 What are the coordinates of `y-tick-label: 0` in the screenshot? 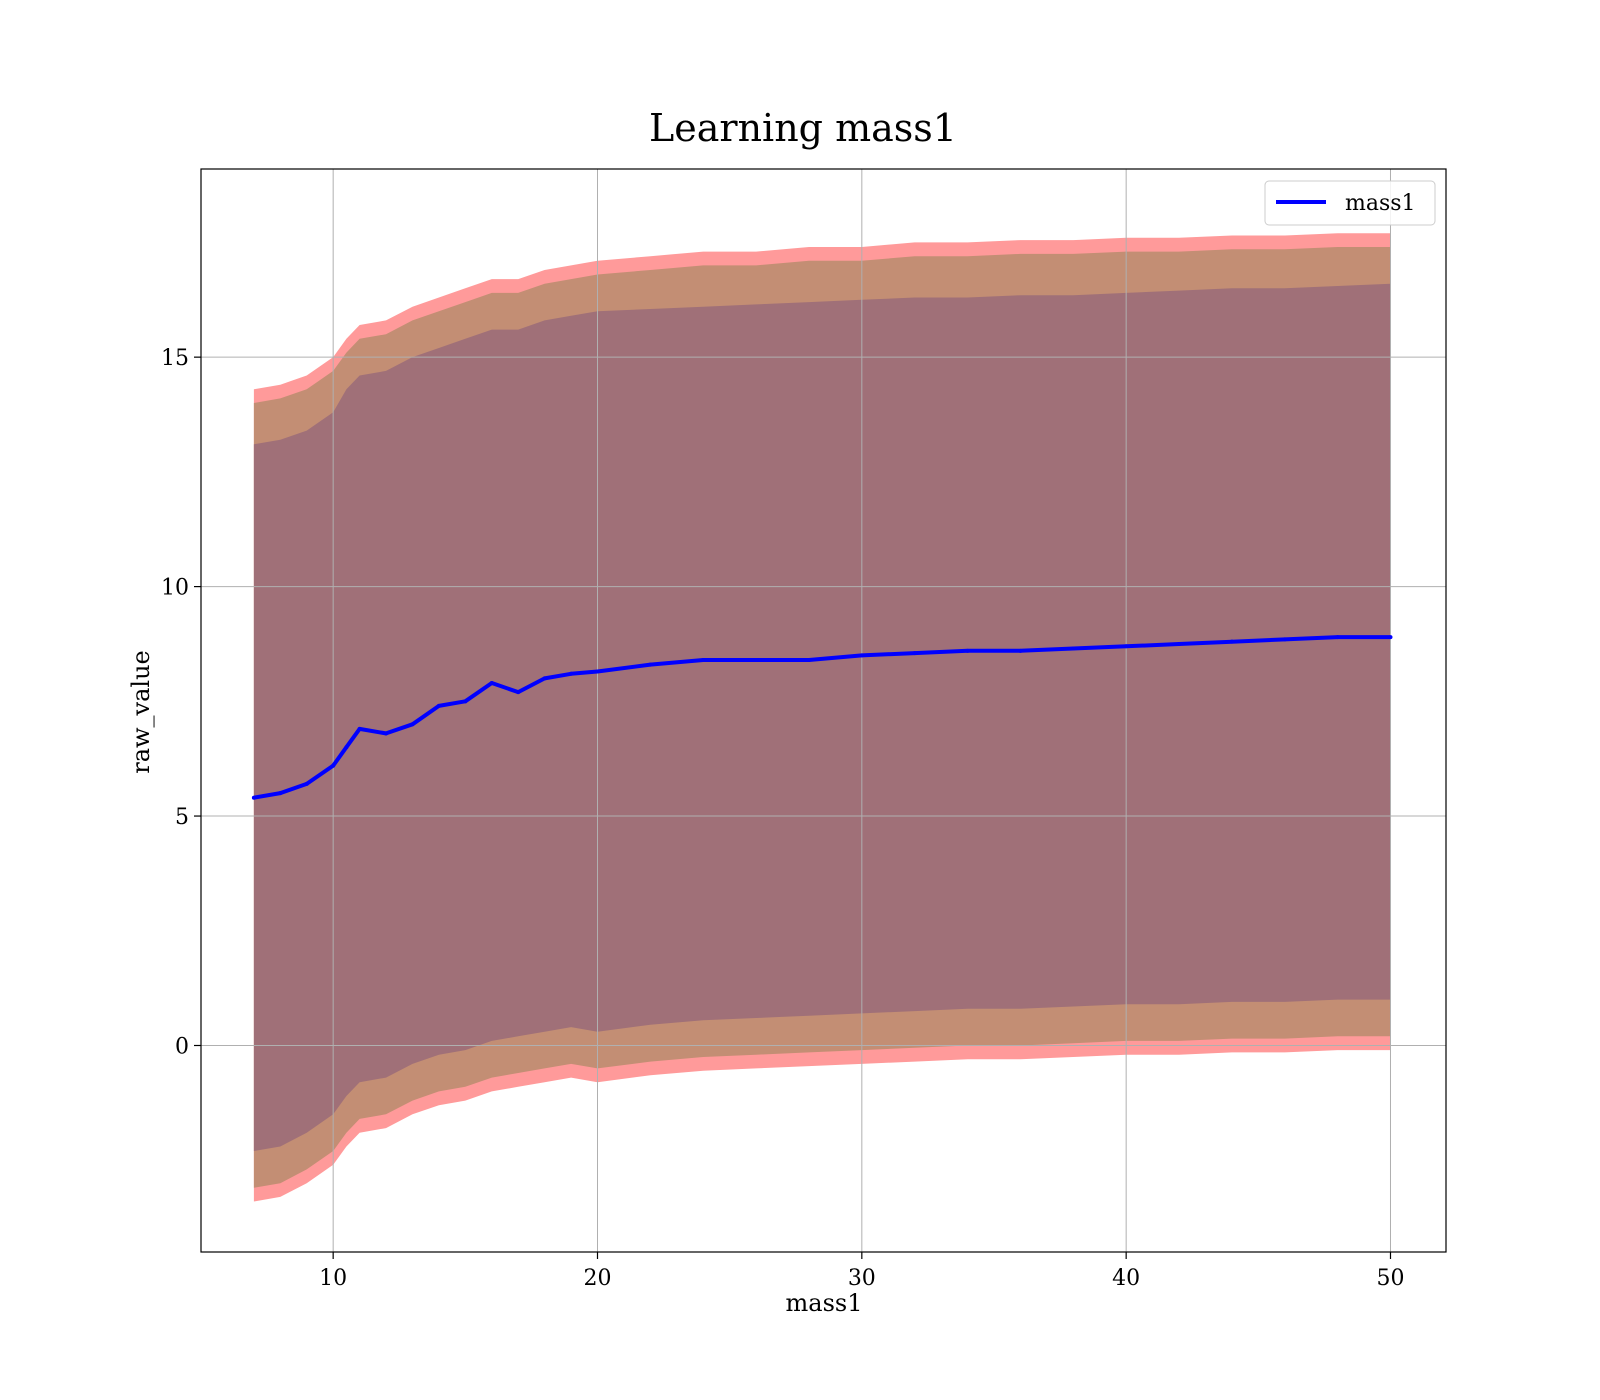 It's located at (182, 1046).